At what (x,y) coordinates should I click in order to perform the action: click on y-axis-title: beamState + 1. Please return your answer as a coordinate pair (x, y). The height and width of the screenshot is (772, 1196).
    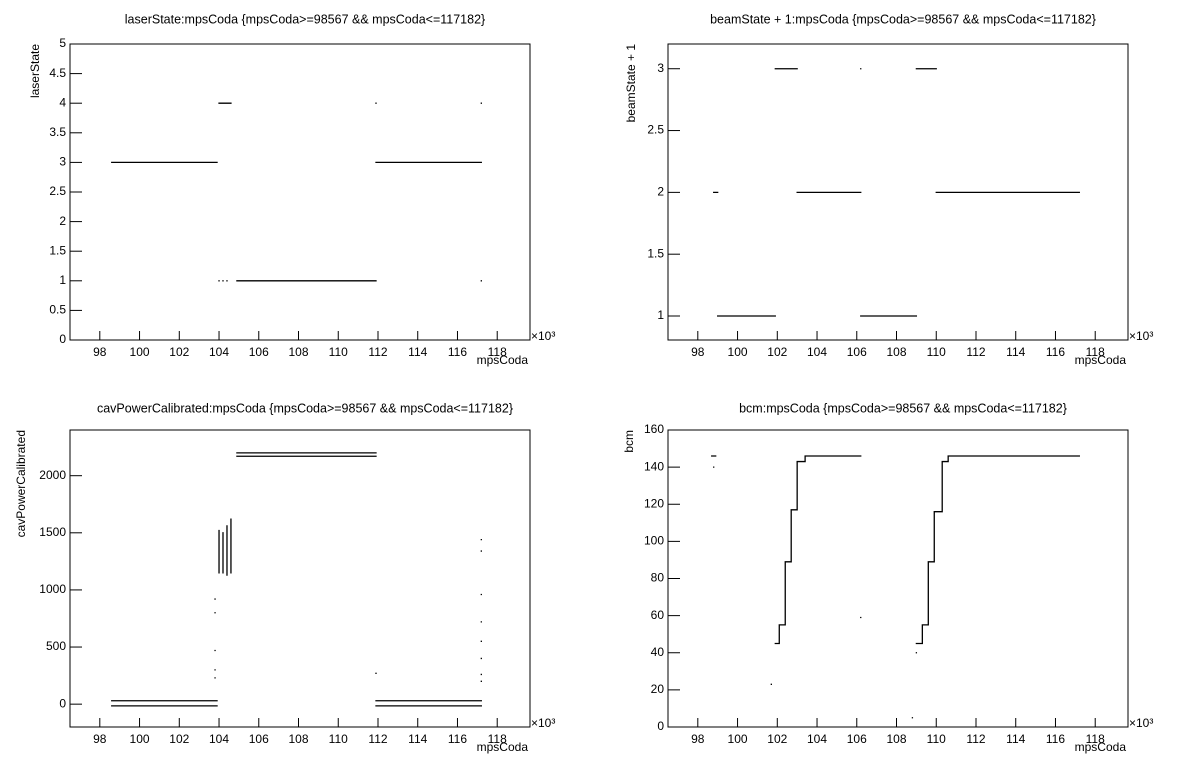
    Looking at the image, I should click on (631, 83).